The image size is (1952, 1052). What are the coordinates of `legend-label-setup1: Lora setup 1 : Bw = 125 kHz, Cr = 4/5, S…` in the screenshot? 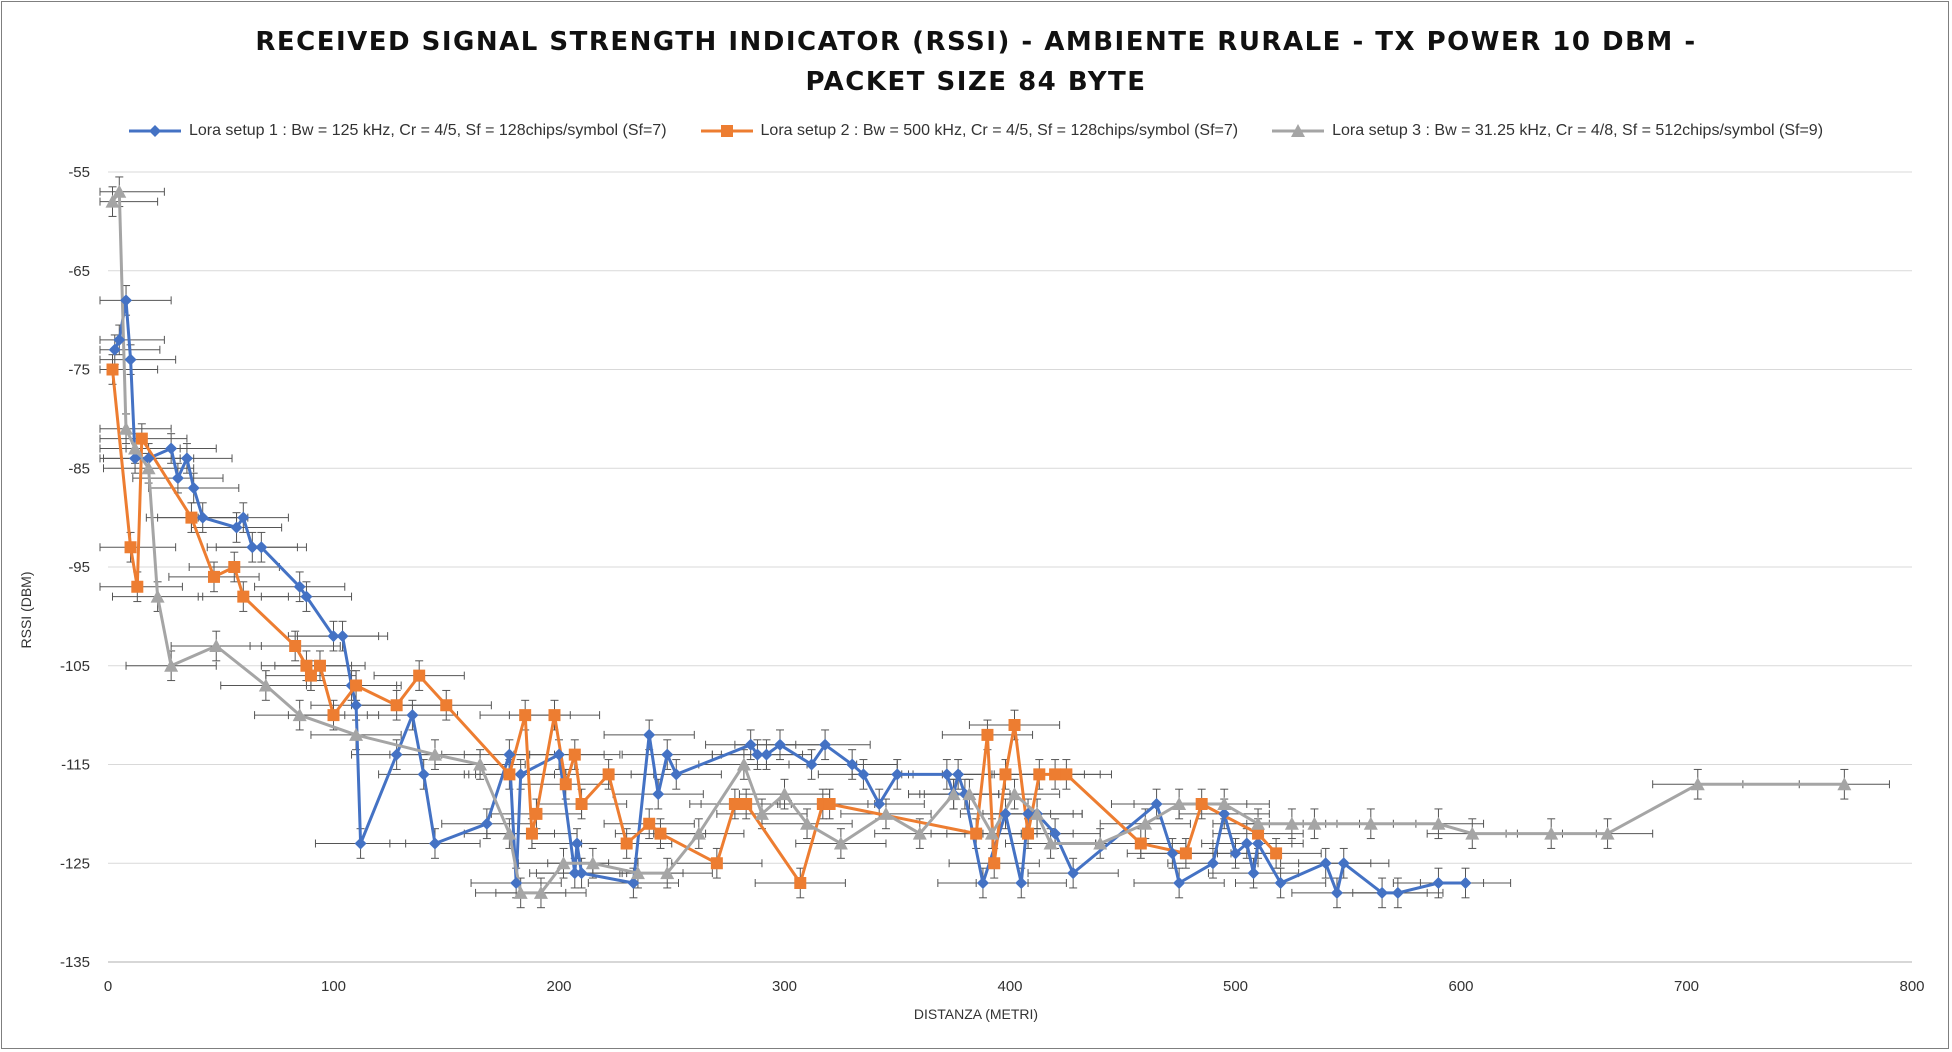 It's located at (427, 130).